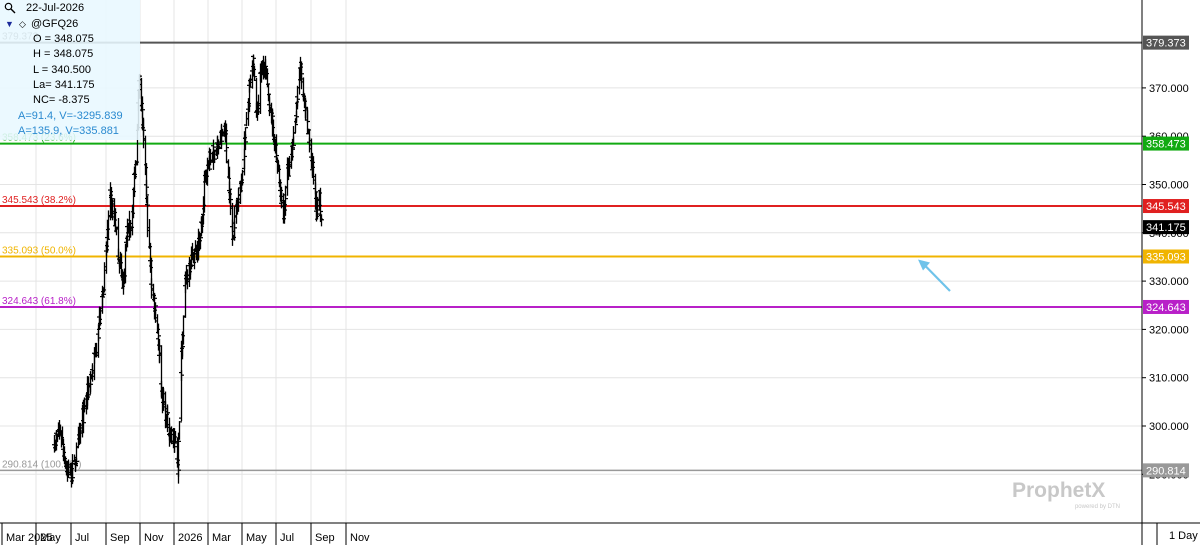  What do you see at coordinates (190, 538) in the screenshot?
I see `x-tick-label: 2026` at bounding box center [190, 538].